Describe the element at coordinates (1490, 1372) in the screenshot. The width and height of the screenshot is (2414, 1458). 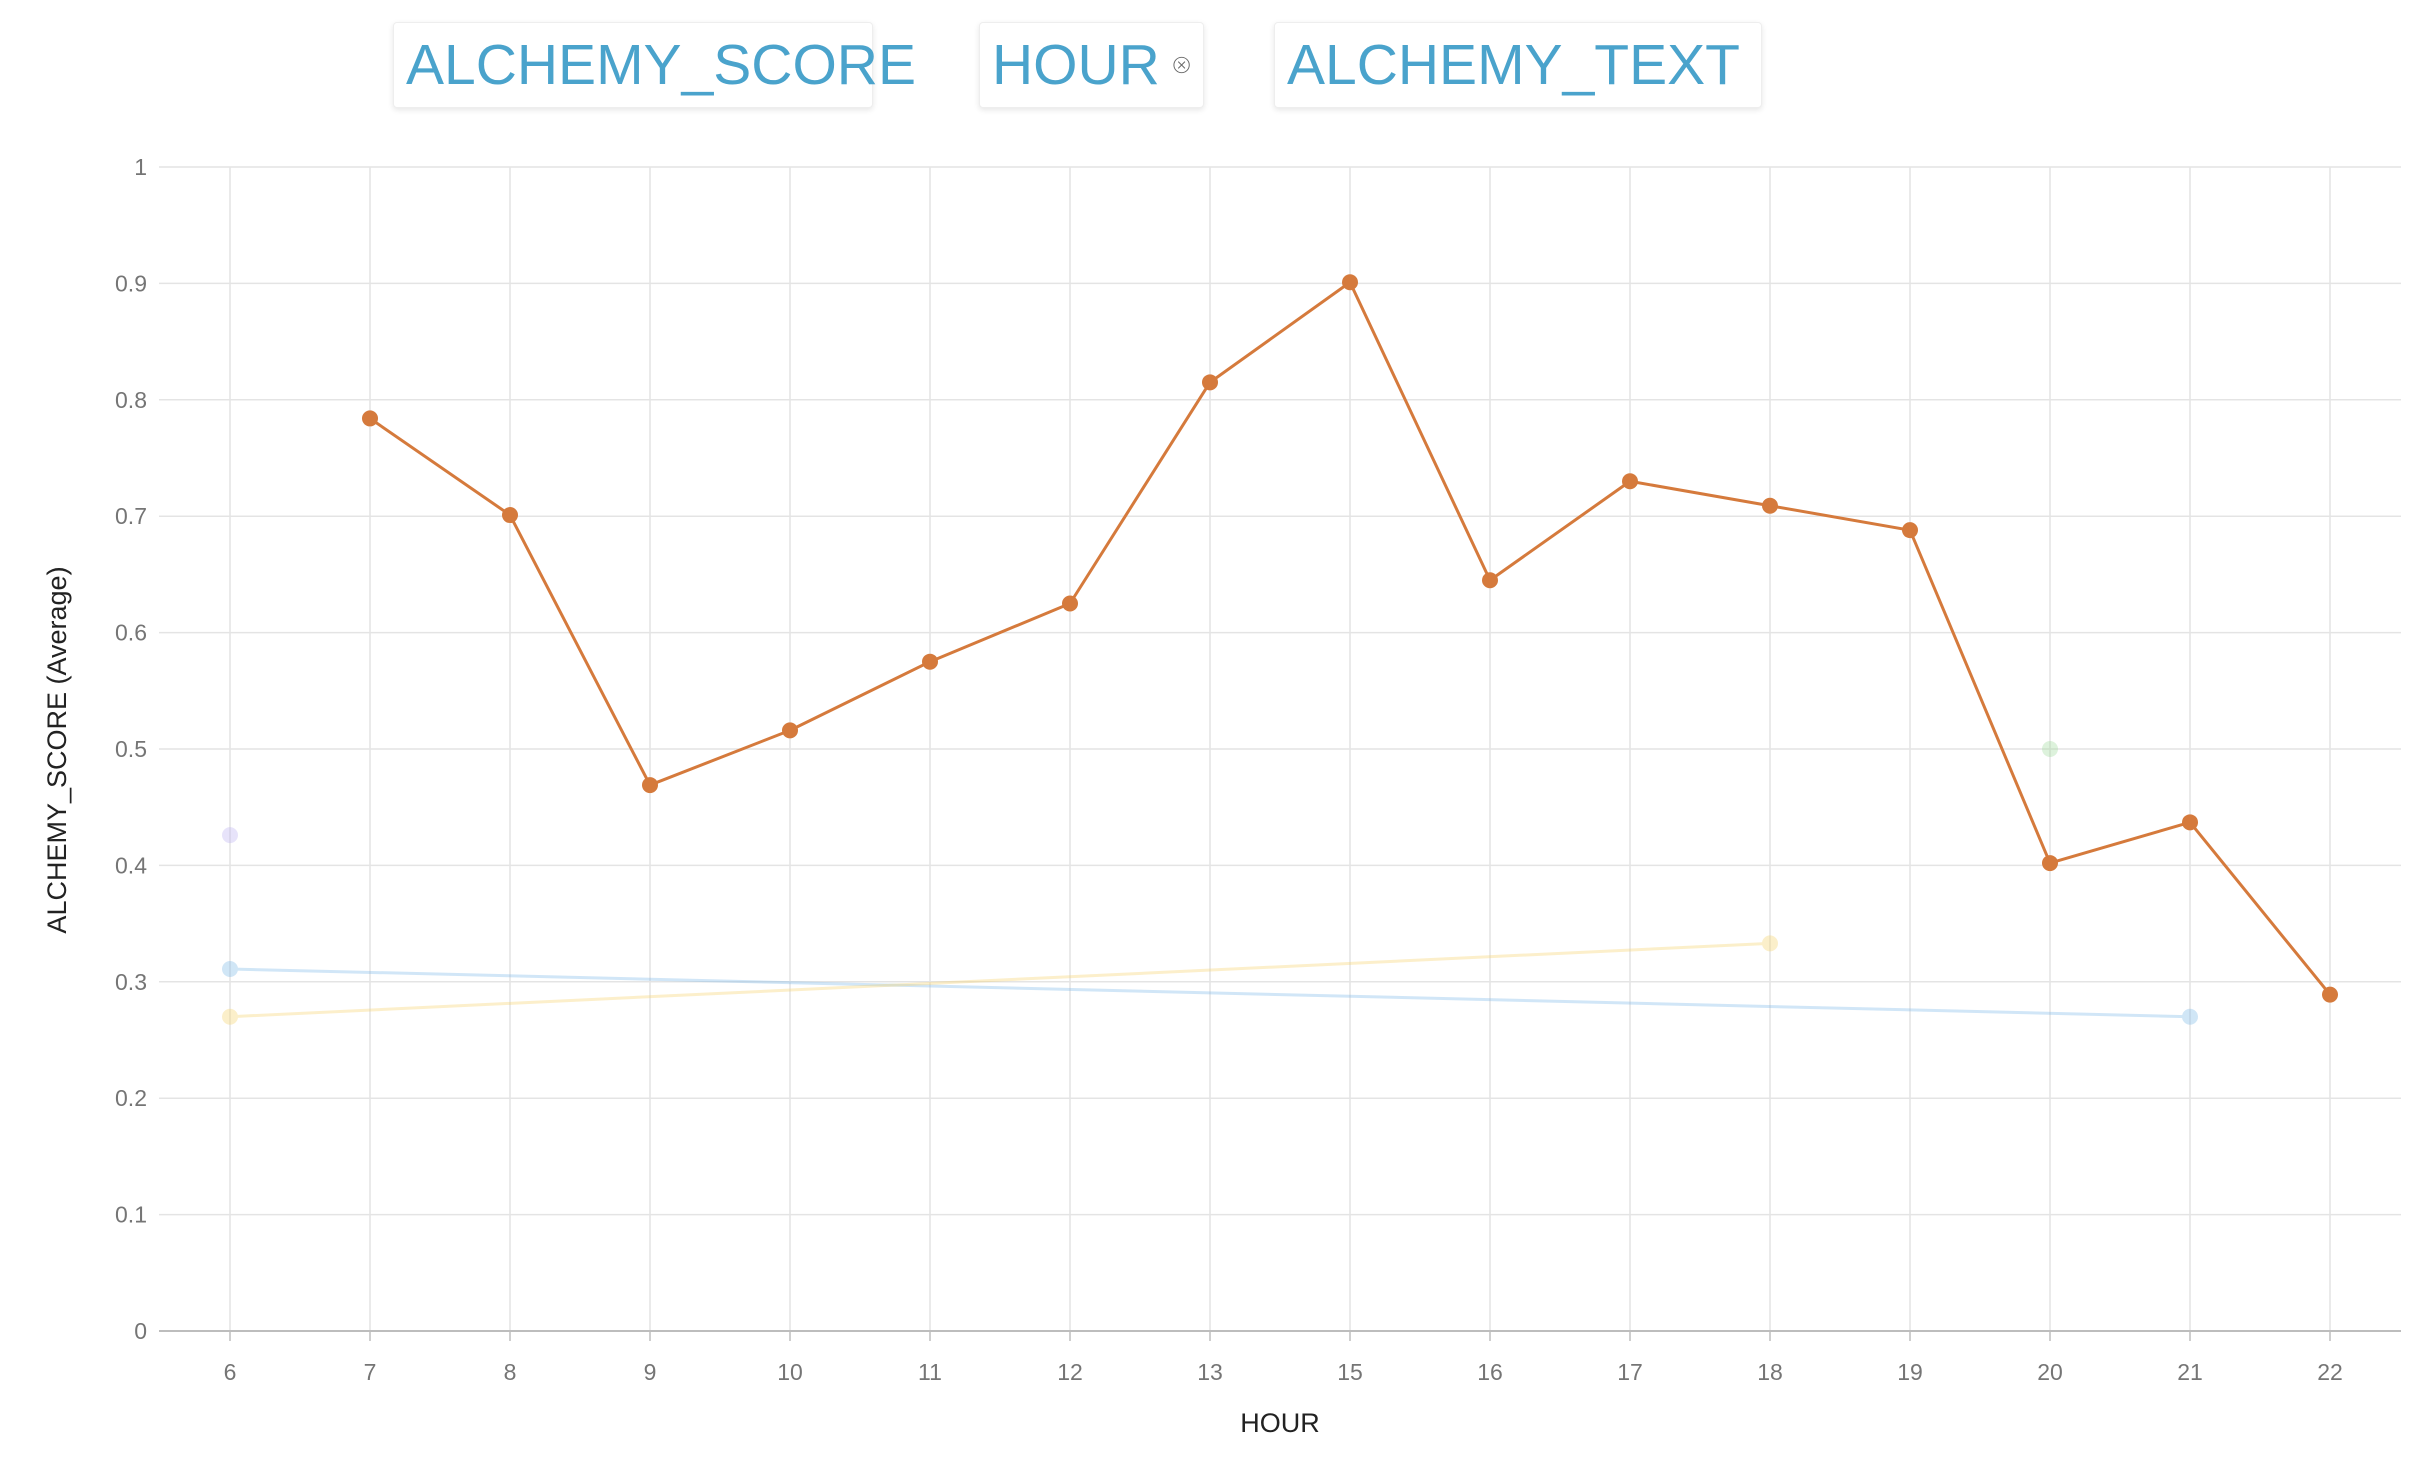
I see `x-tick-label: 16` at that location.